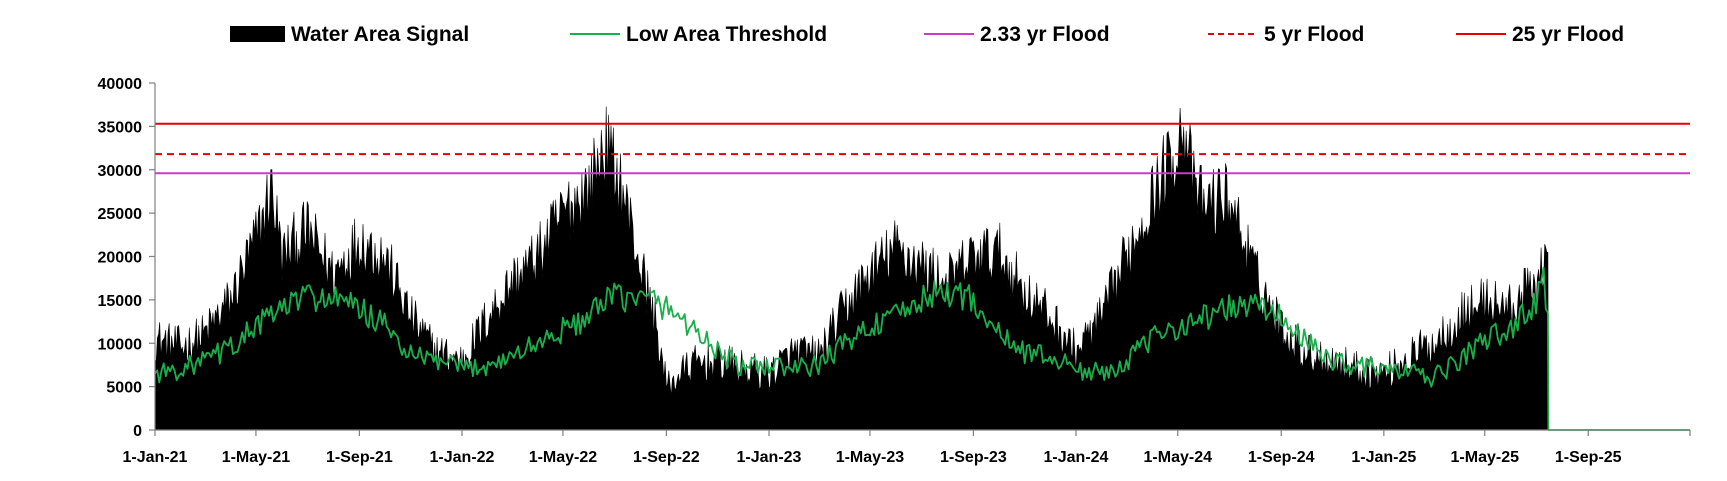  What do you see at coordinates (120, 301) in the screenshot?
I see `y-tick-label: 15000` at bounding box center [120, 301].